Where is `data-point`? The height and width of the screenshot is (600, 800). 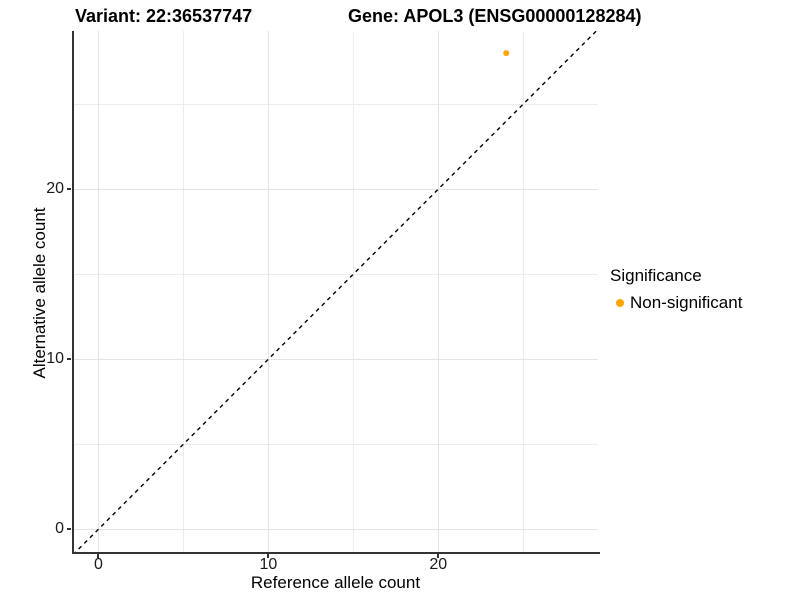 data-point is located at coordinates (506, 53).